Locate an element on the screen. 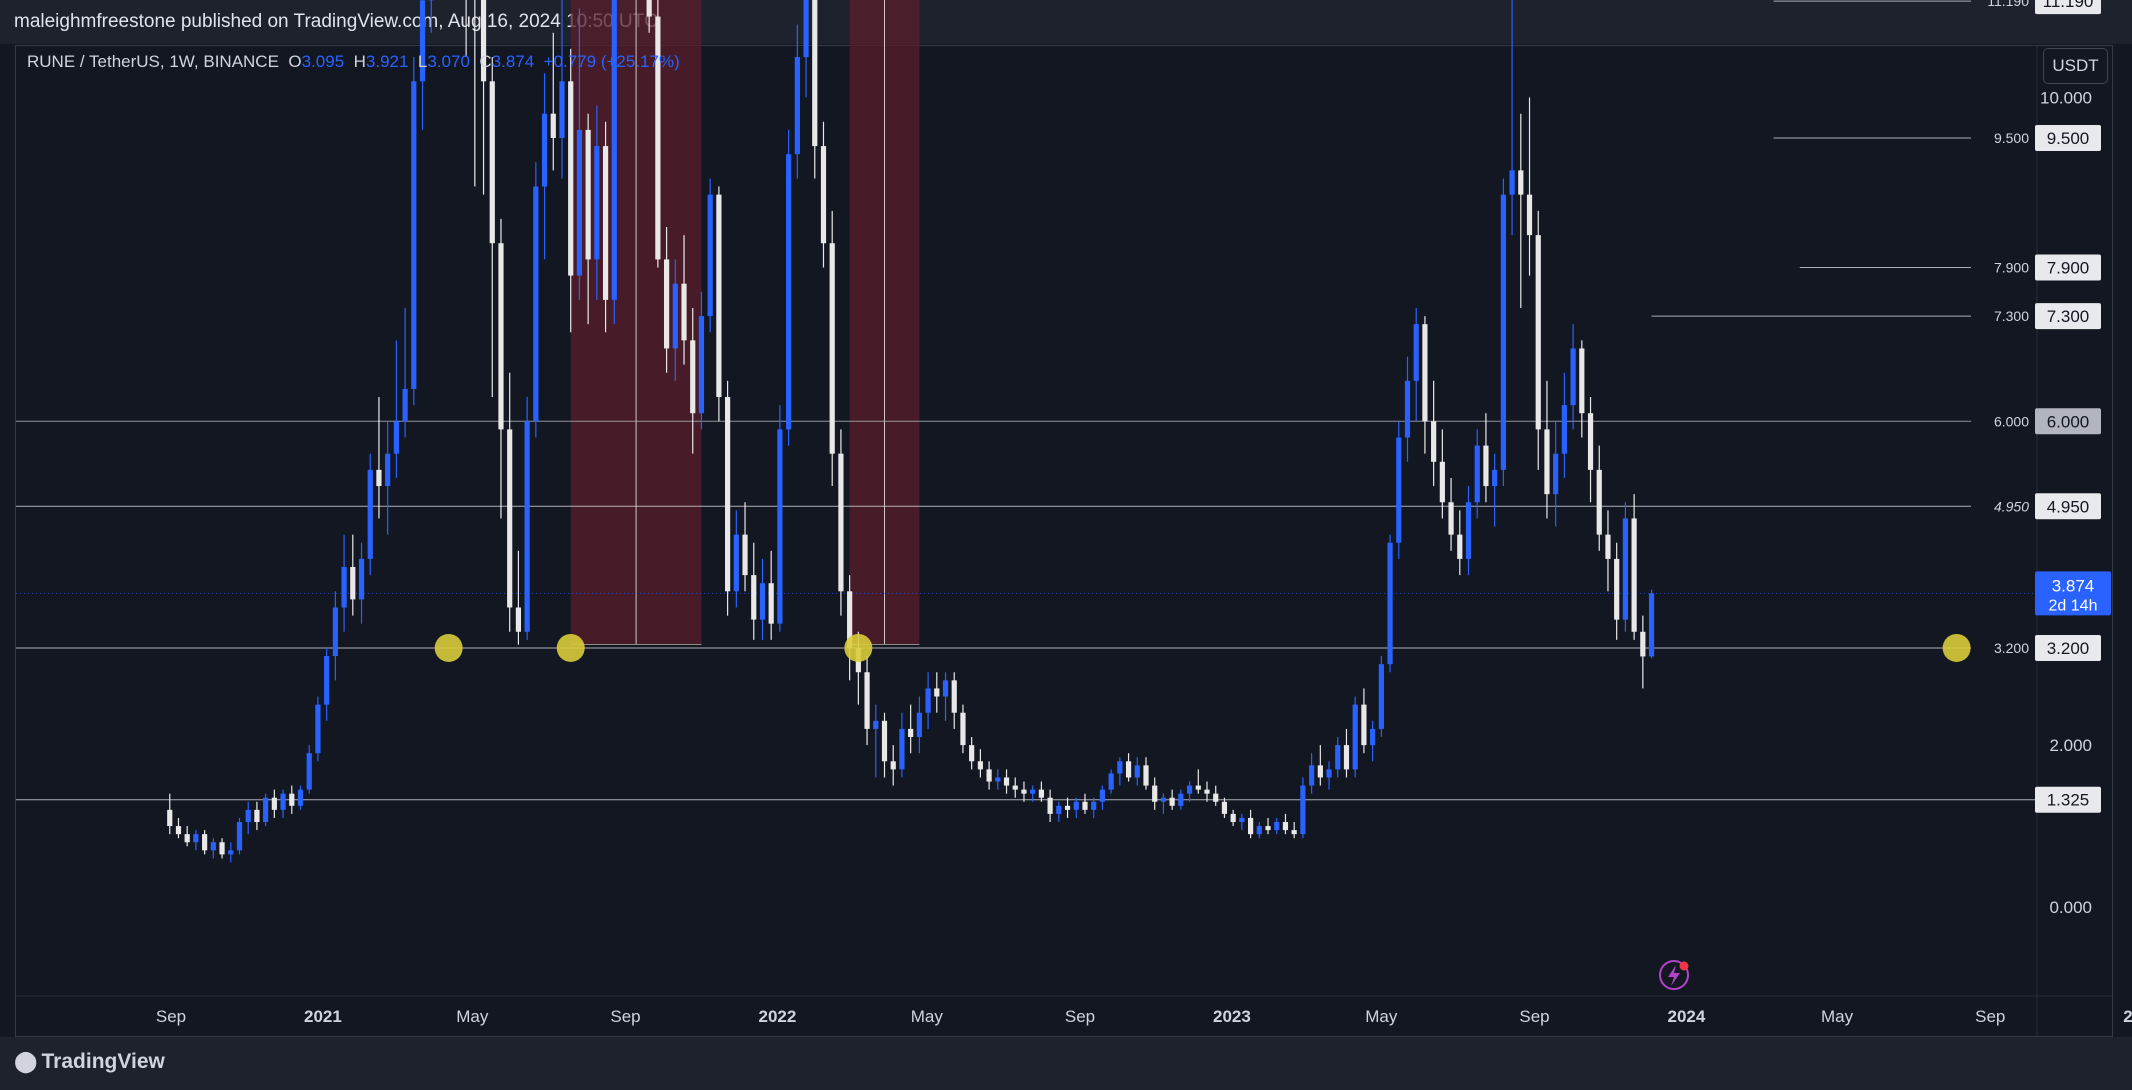 This screenshot has width=2132, height=1090. x-tick-label: 2022 is located at coordinates (778, 1016).